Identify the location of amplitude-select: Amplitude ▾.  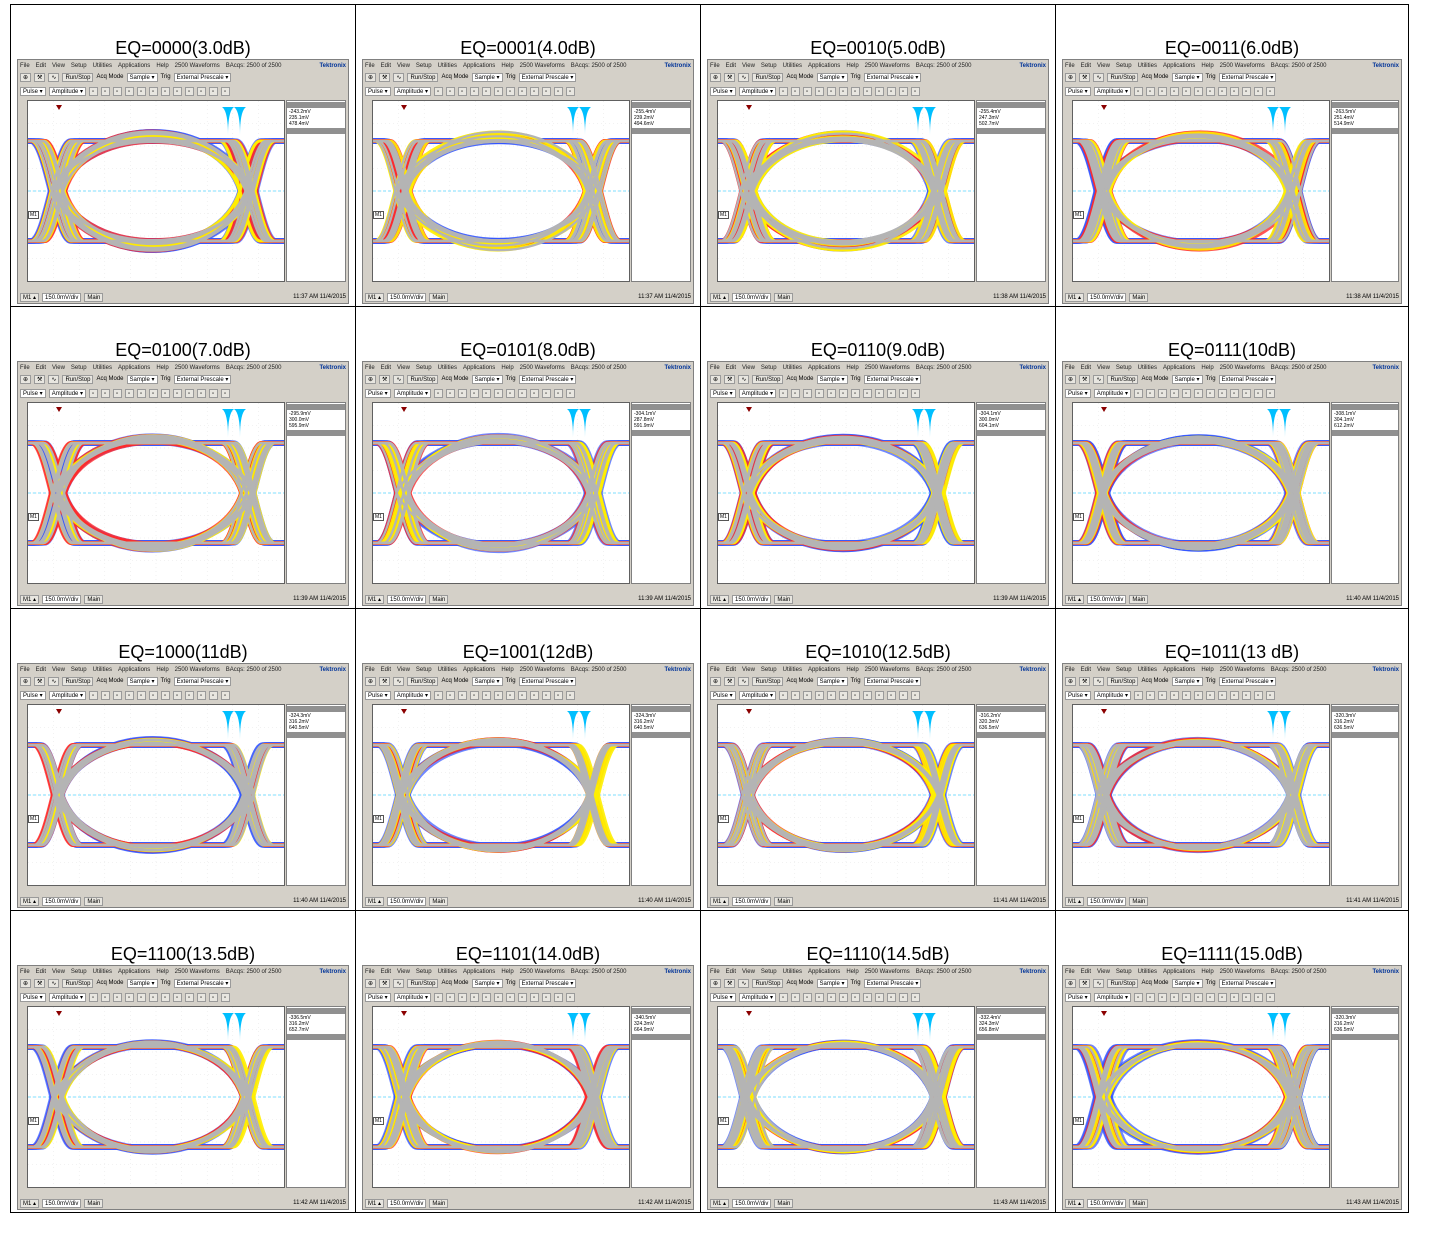
(757, 695).